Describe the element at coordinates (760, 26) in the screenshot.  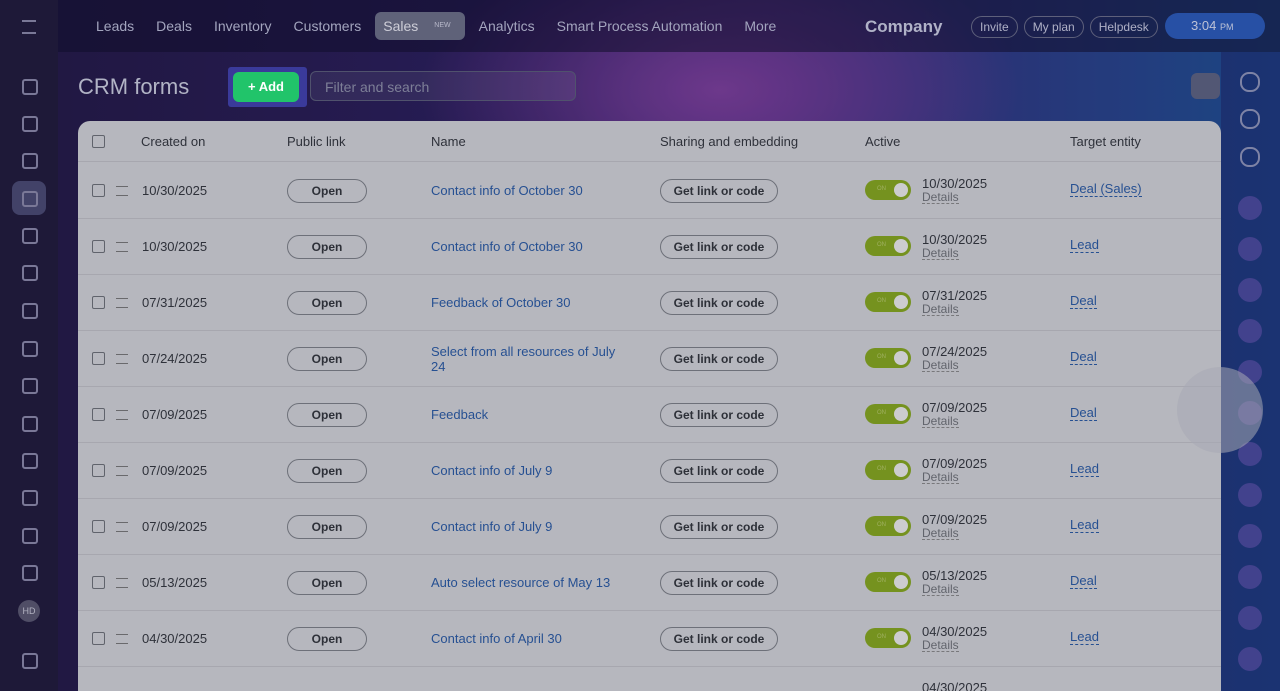
I see `nav-item: More` at that location.